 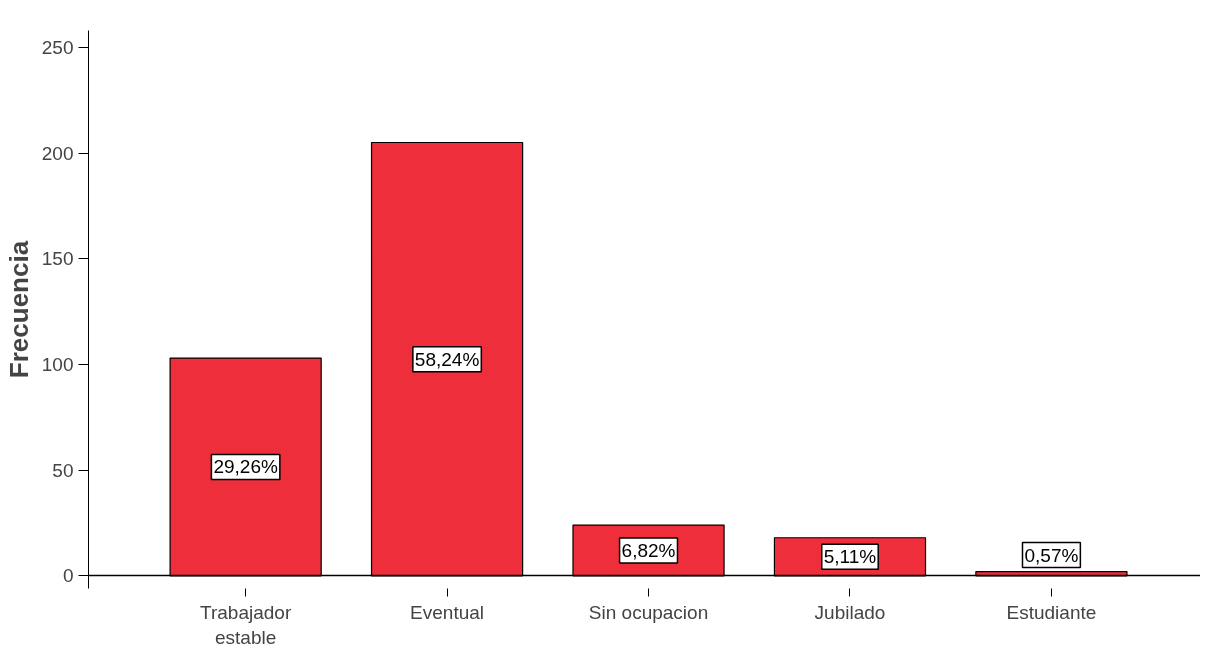 What do you see at coordinates (447, 359) in the screenshot?
I see `annotation: 58,24%` at bounding box center [447, 359].